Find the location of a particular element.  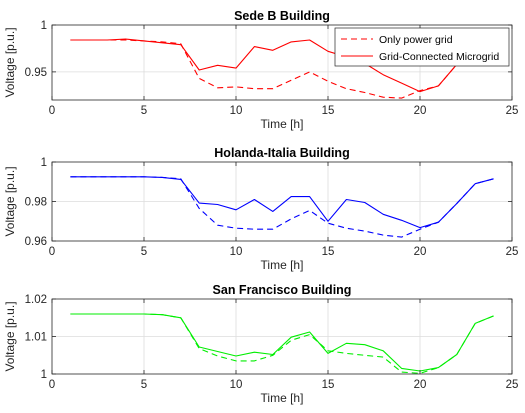

legend-box is located at coordinates (422, 47).